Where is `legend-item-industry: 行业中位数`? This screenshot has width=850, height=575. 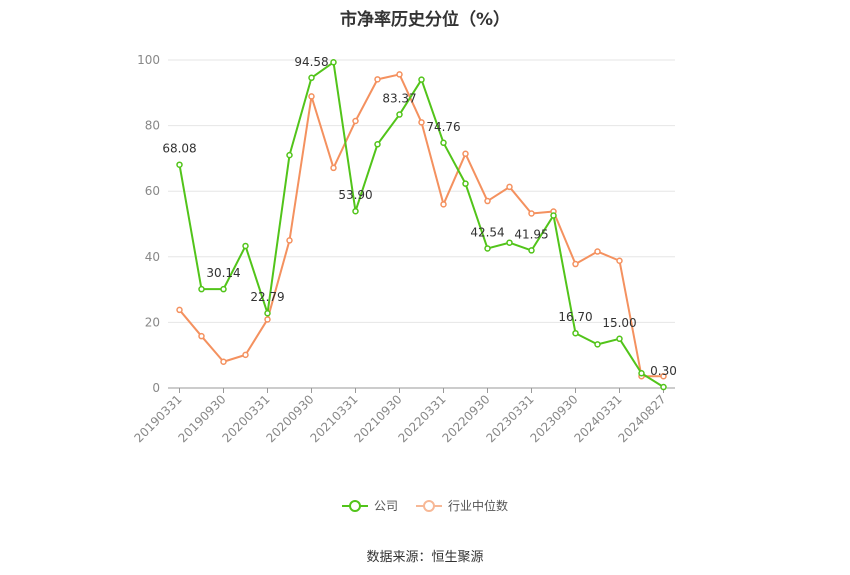
legend-item-industry: 行业中位数 is located at coordinates (462, 505).